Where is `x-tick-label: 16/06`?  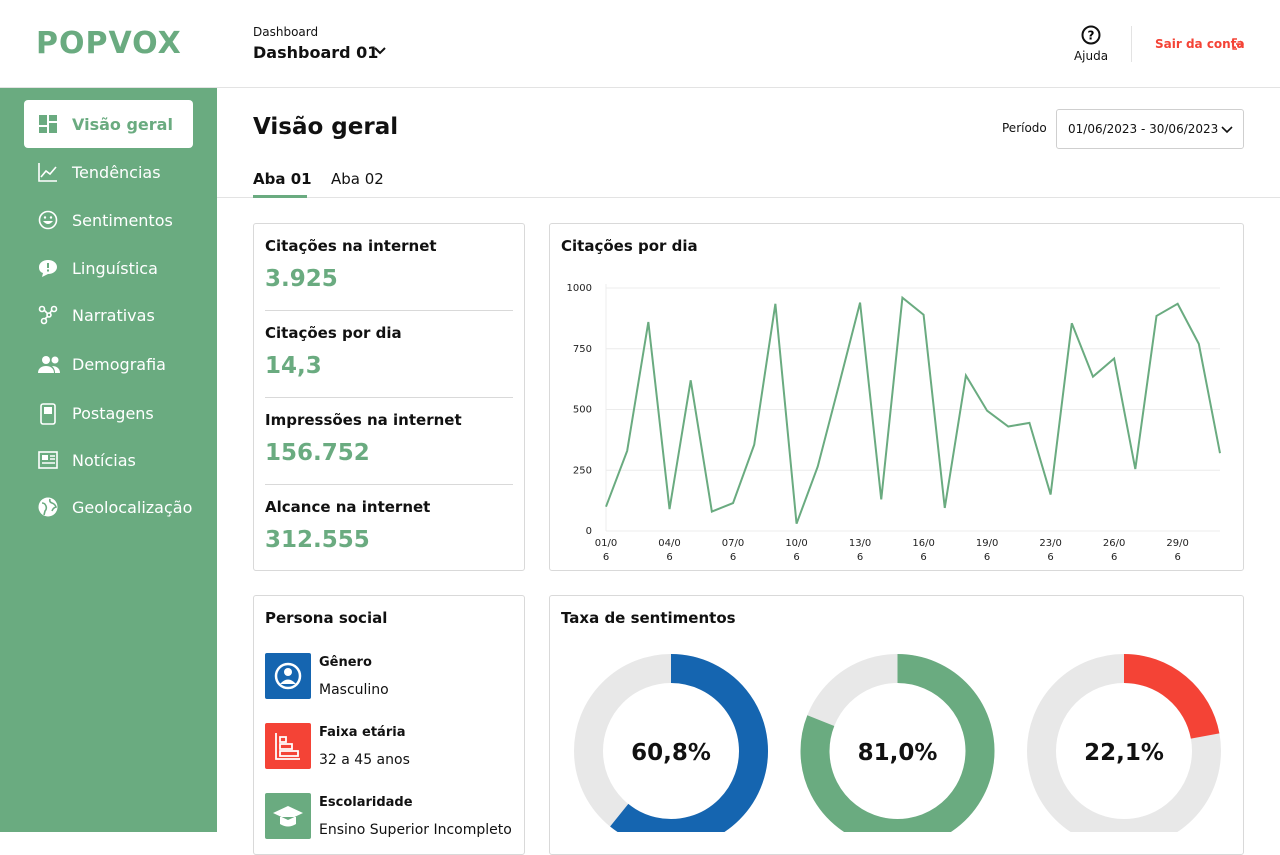
x-tick-label: 16/06 is located at coordinates (923, 550).